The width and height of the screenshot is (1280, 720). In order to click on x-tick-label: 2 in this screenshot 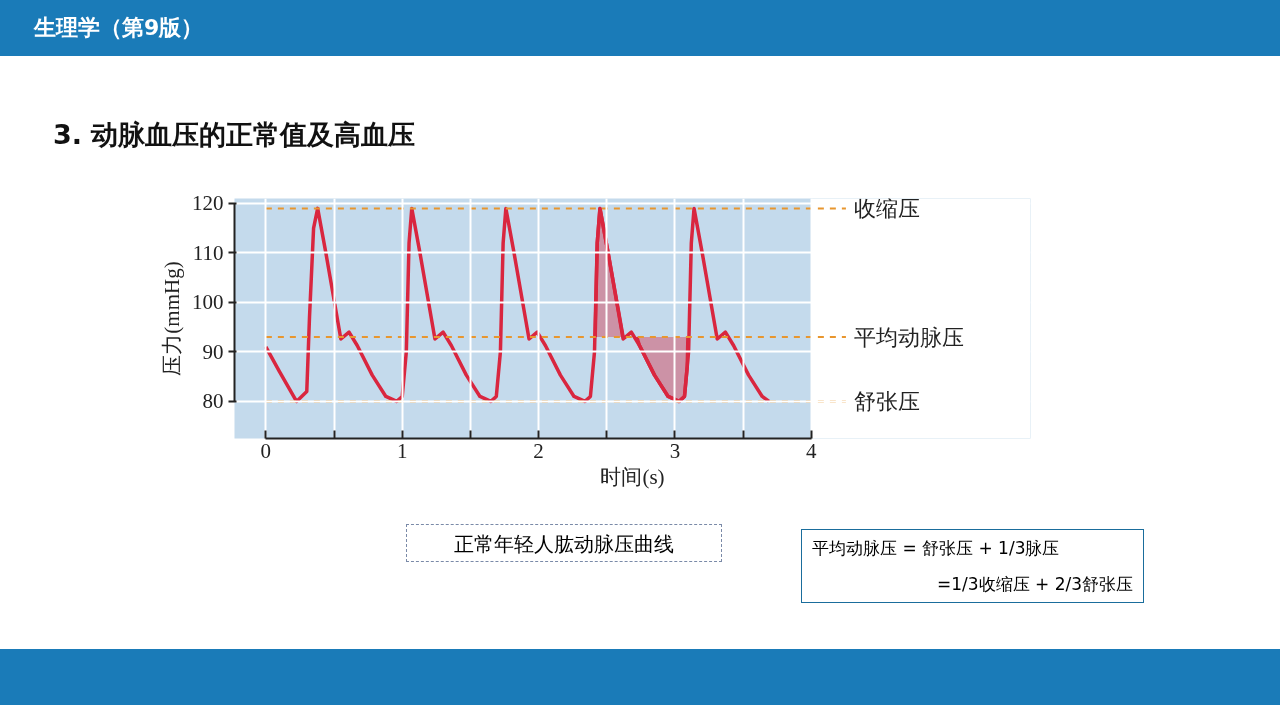, I will do `click(538, 450)`.